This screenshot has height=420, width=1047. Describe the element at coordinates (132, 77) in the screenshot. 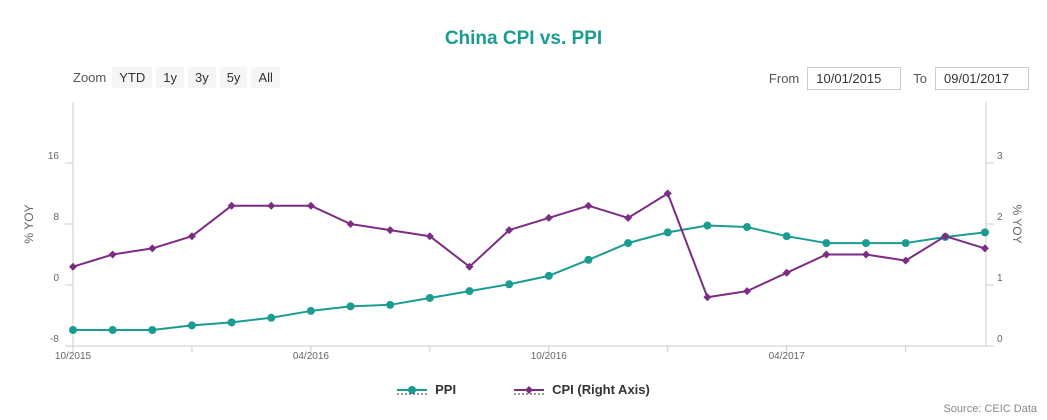

I see `zoom-ytd-button: YTD` at that location.